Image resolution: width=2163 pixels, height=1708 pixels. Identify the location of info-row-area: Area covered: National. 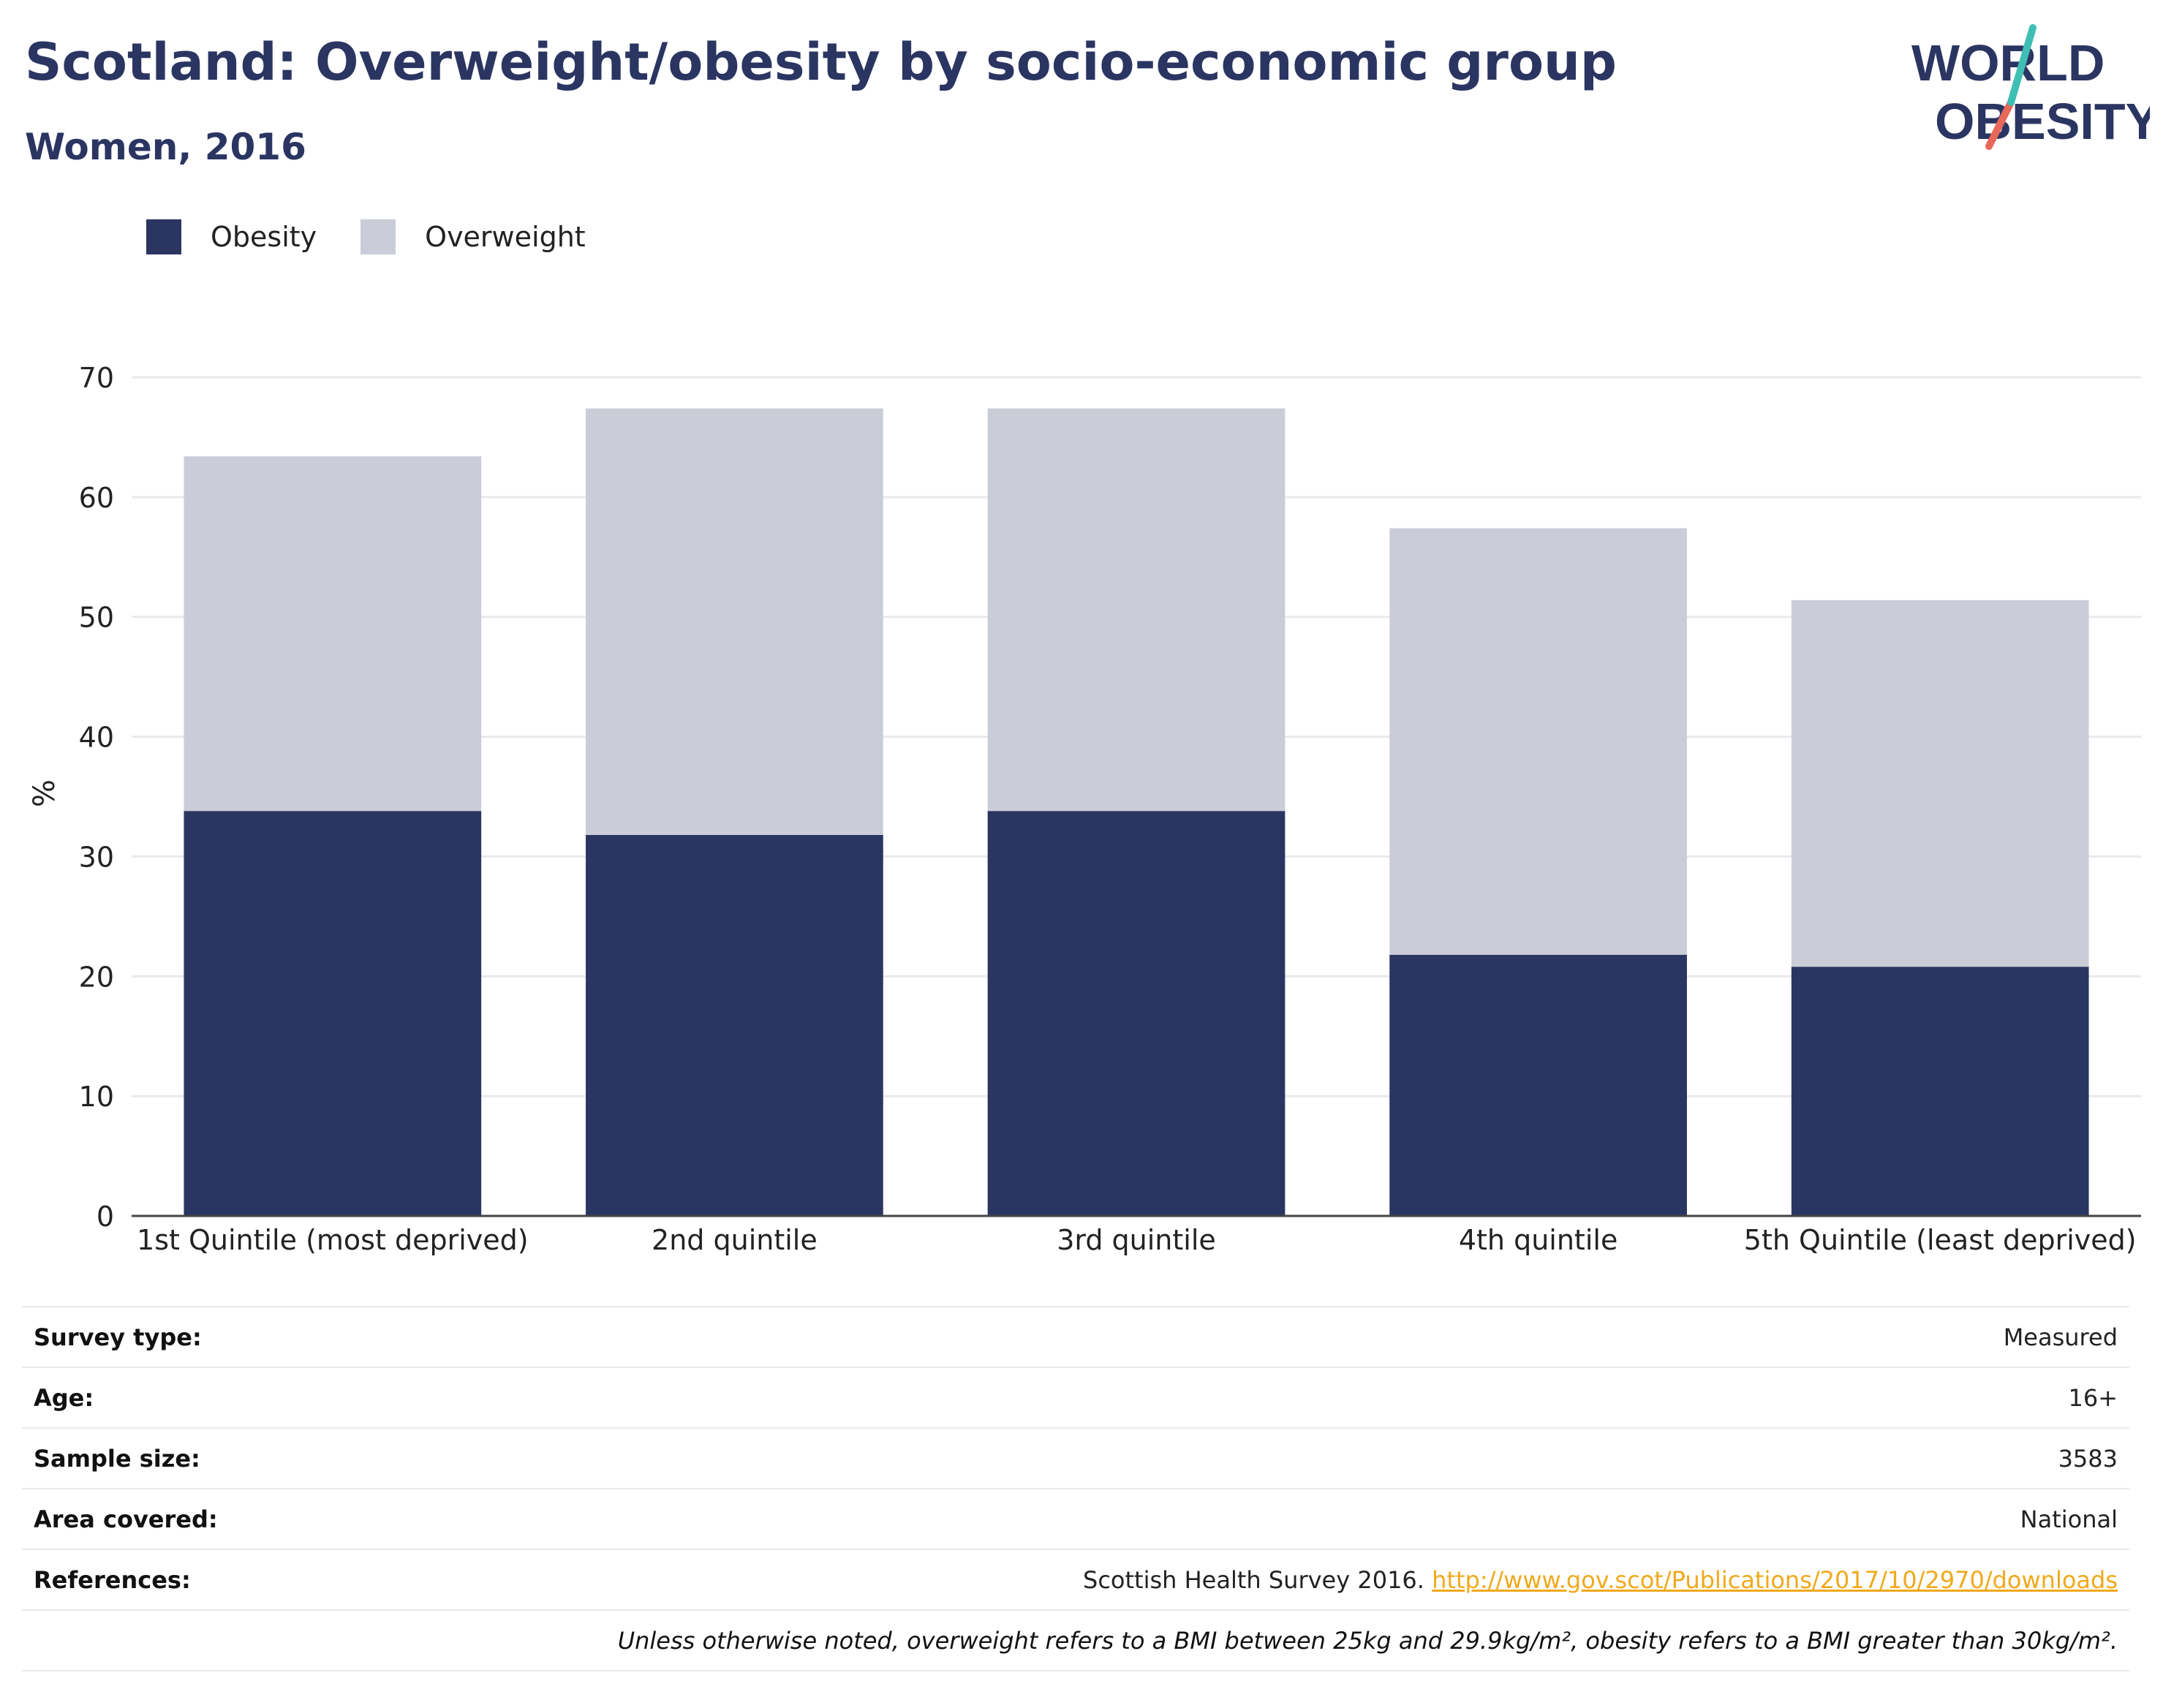
(1075, 1519).